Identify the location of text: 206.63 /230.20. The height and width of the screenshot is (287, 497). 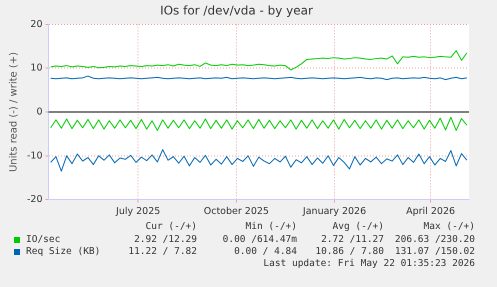
(434, 239).